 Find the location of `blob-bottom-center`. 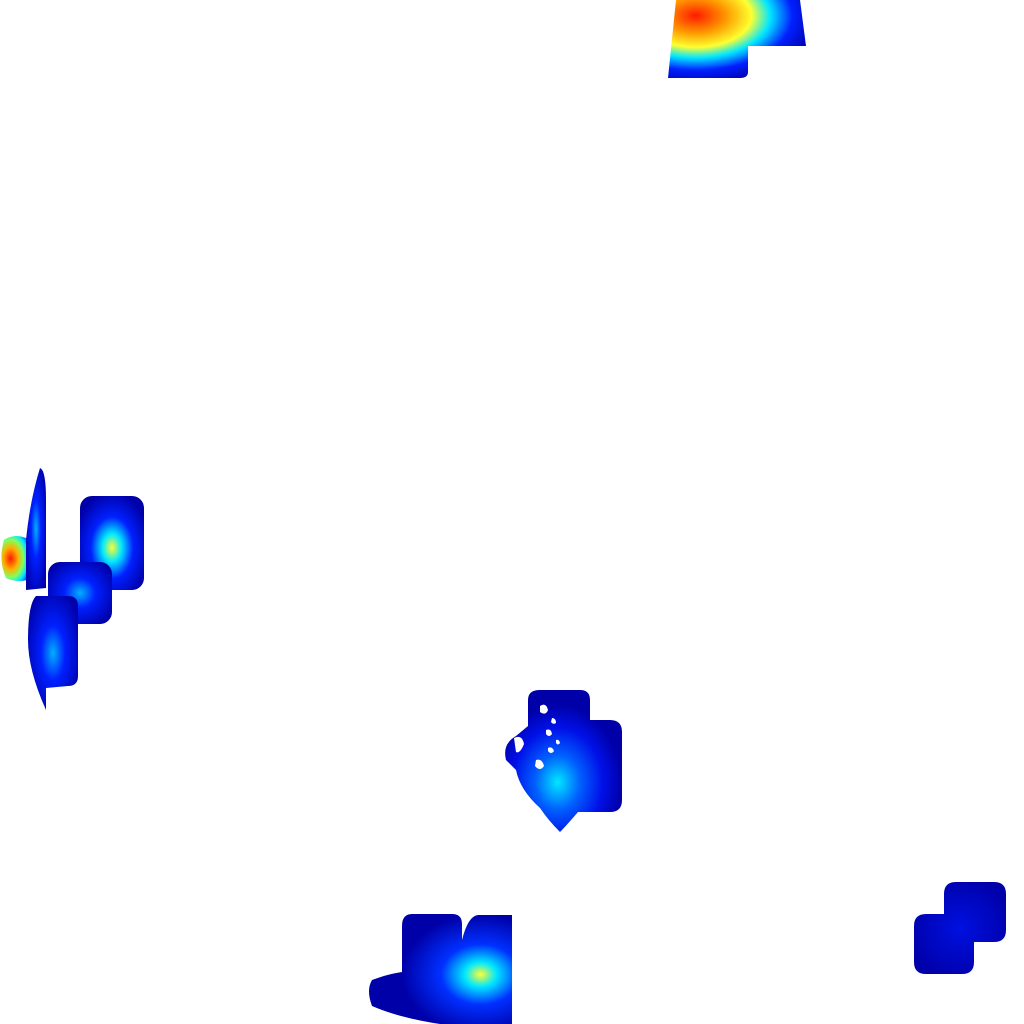

blob-bottom-center is located at coordinates (440, 969).